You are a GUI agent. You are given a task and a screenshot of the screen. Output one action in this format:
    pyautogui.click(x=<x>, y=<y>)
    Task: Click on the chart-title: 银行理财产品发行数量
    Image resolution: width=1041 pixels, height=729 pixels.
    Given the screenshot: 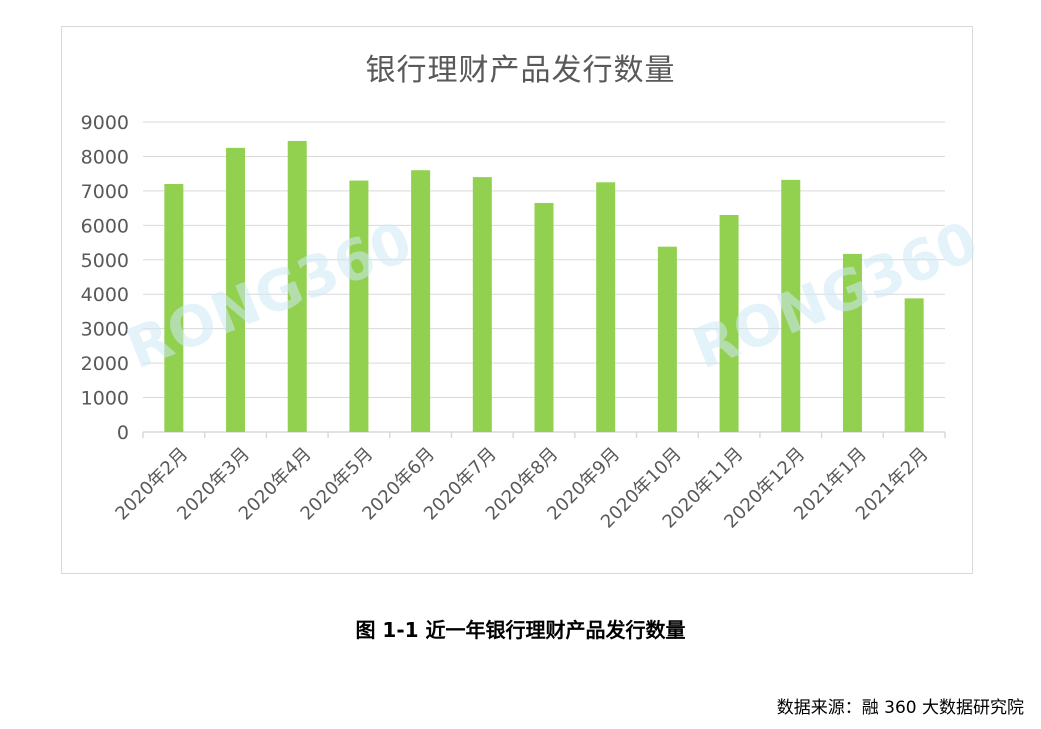 What is the action you would take?
    pyautogui.click(x=520, y=70)
    